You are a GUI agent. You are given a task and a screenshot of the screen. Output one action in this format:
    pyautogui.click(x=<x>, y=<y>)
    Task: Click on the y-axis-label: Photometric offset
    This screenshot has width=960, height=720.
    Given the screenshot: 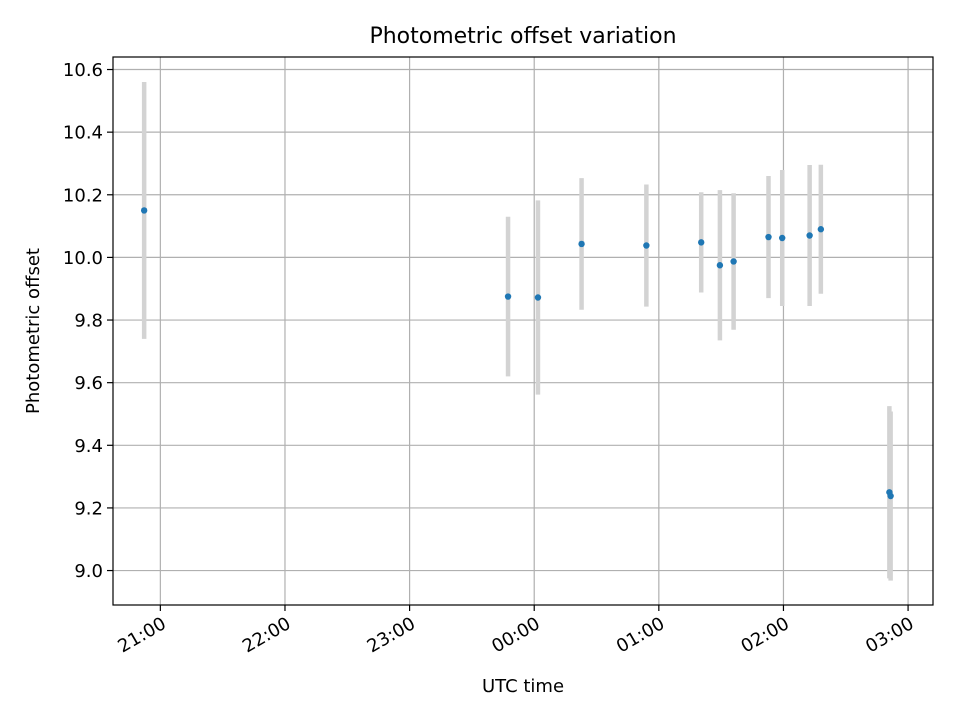 What is the action you would take?
    pyautogui.click(x=33, y=331)
    